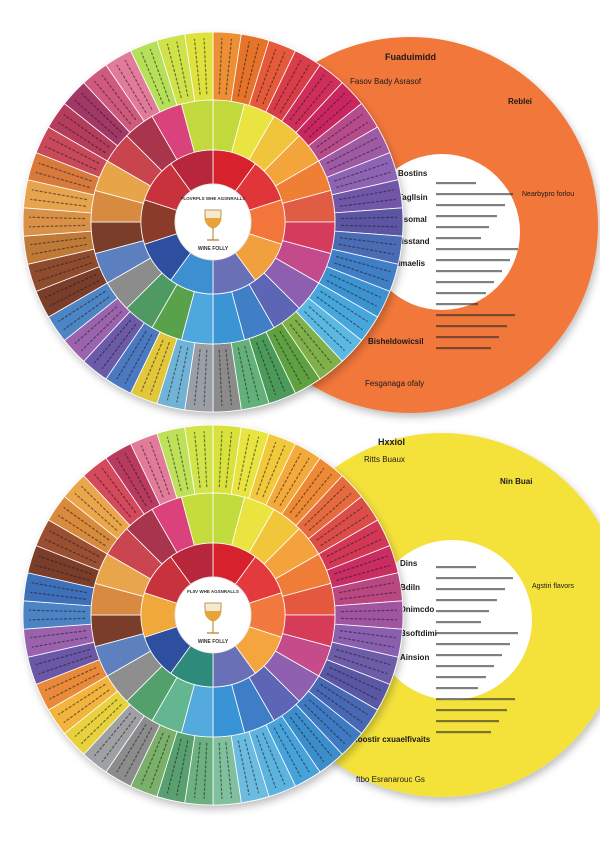 This screenshot has height=853, width=600. I want to click on top-hub-brand: WINE FOLLY, so click(213, 249).